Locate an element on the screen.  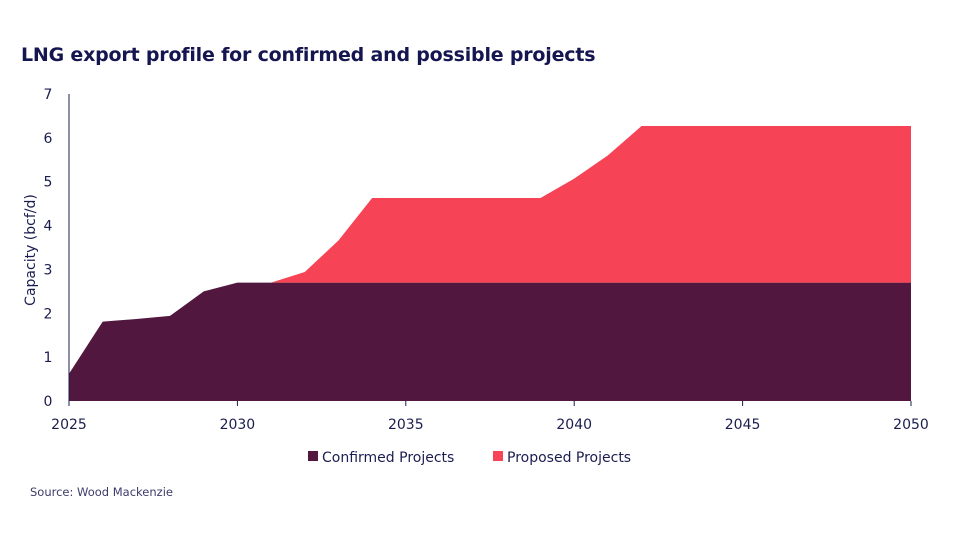
y-tick-label: 4 is located at coordinates (48, 227).